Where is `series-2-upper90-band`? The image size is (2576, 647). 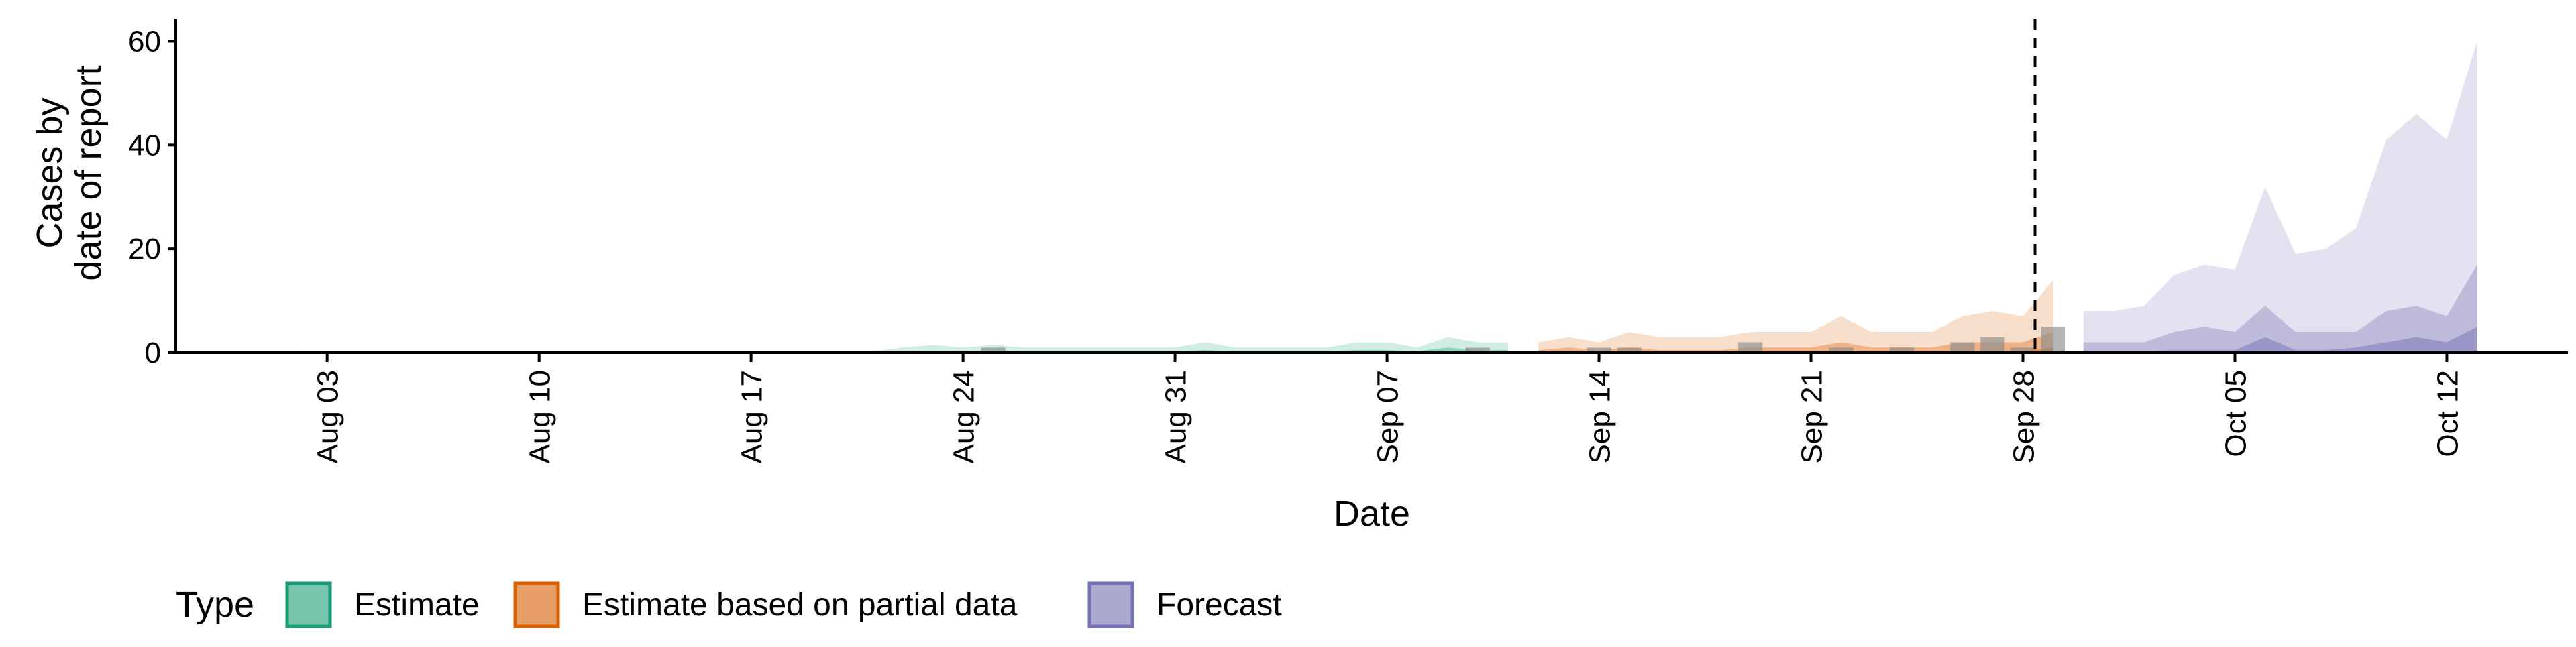
series-2-upper90-band is located at coordinates (2280, 197).